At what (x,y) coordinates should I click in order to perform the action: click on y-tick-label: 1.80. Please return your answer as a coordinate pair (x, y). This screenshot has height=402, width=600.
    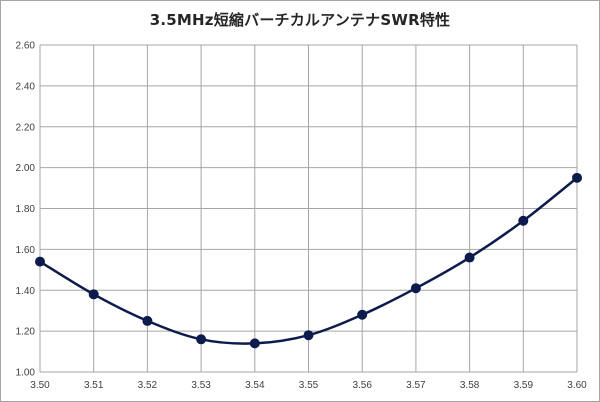
    Looking at the image, I should click on (26, 209).